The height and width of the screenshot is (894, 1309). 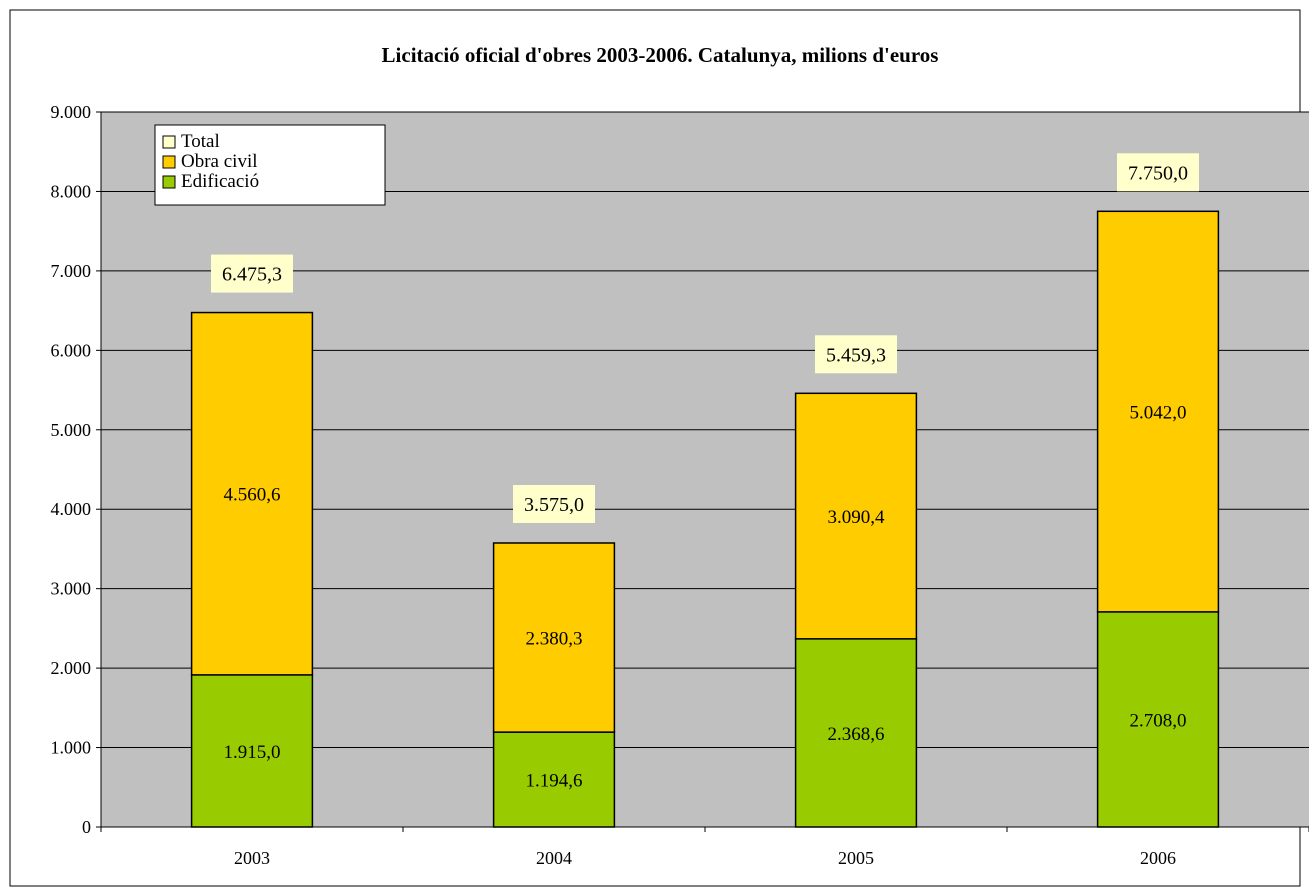 What do you see at coordinates (71, 430) in the screenshot?
I see `y-tick-label: 5.000` at bounding box center [71, 430].